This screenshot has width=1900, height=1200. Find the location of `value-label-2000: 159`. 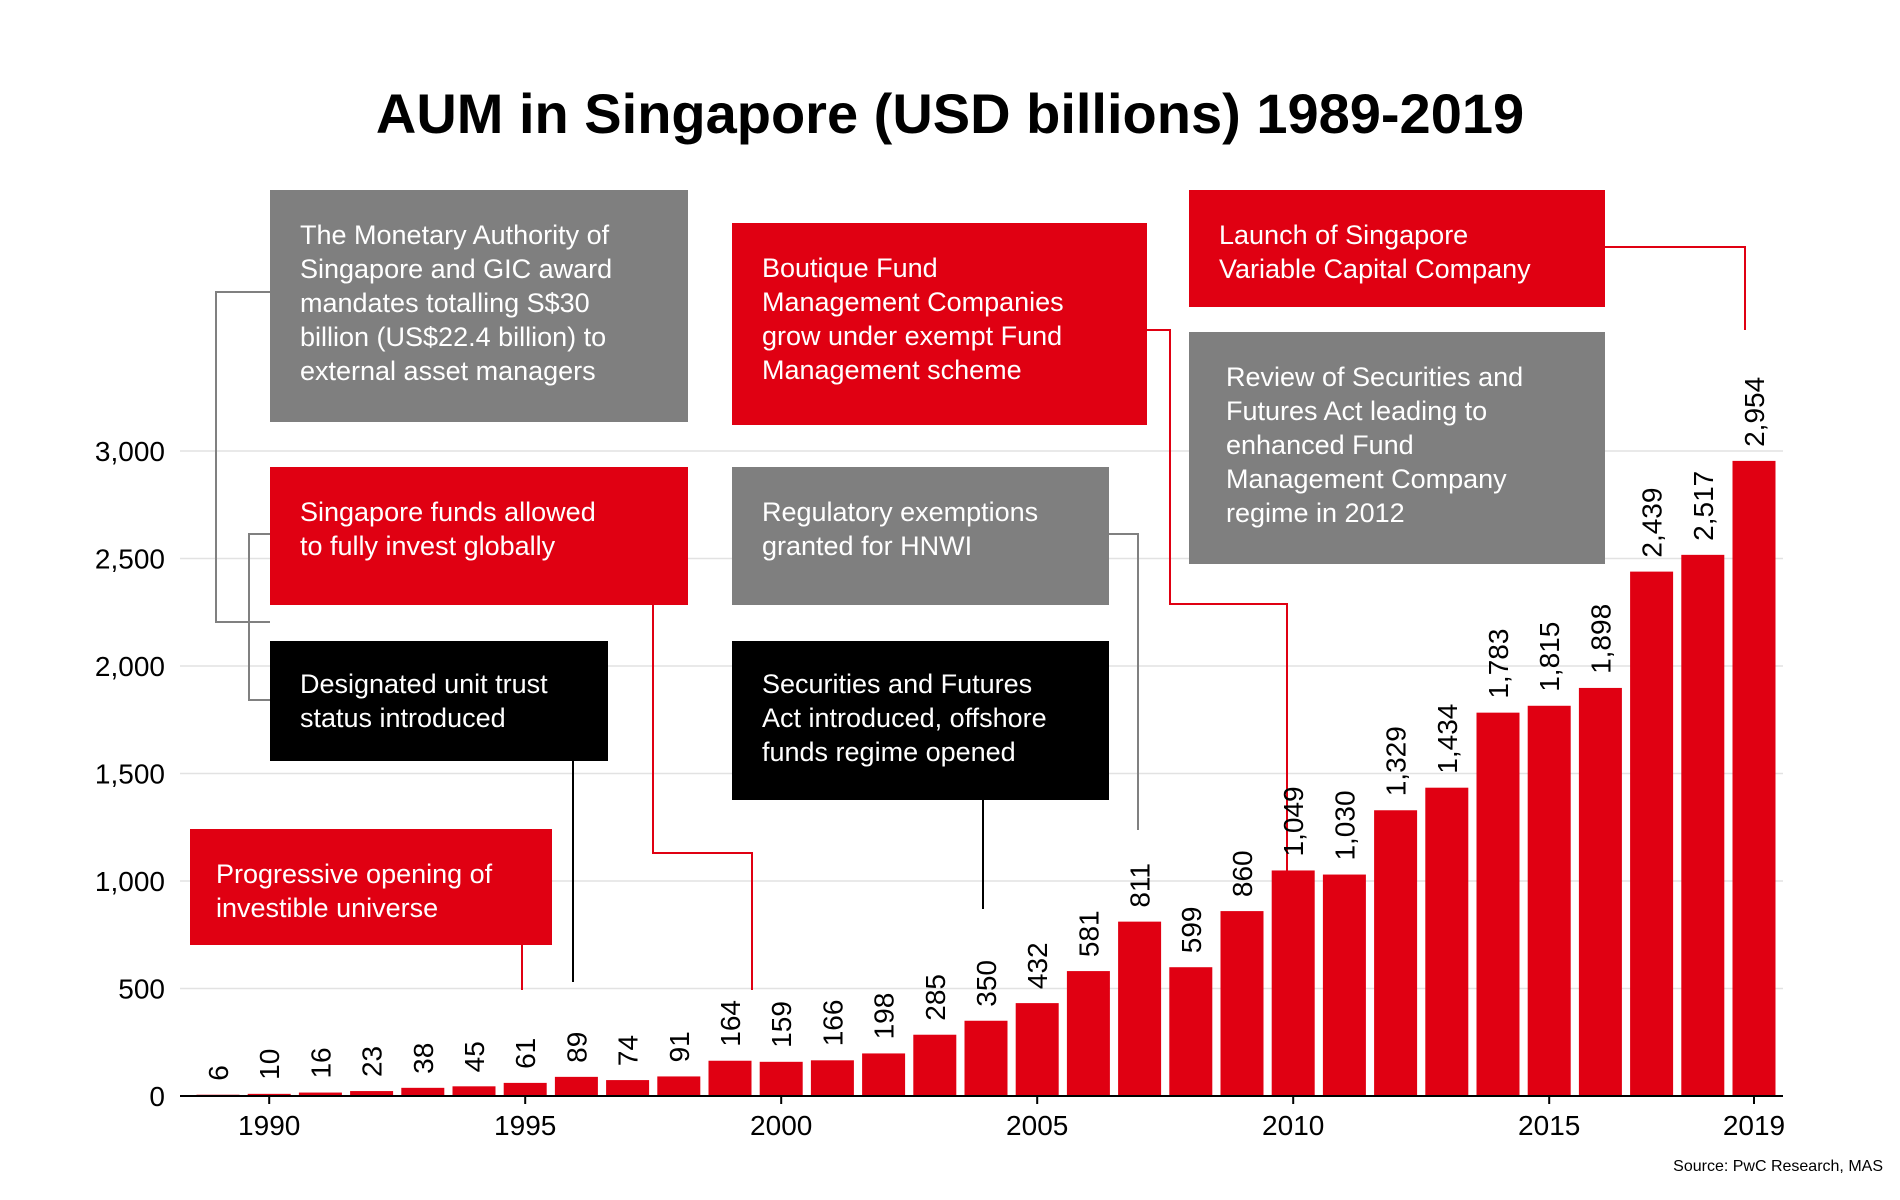

value-label-2000: 159 is located at coordinates (781, 1024).